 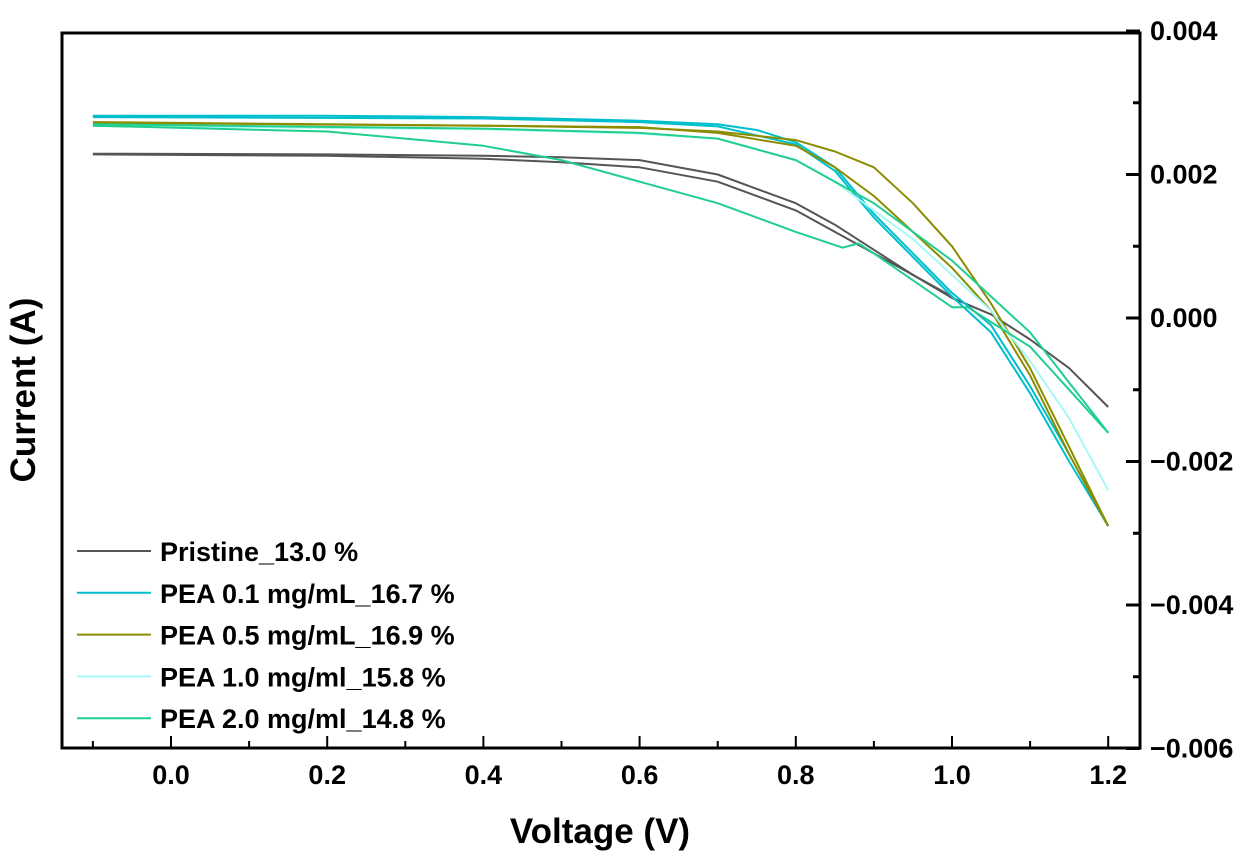 I want to click on x-tick-label: 0.0, so click(x=171, y=775).